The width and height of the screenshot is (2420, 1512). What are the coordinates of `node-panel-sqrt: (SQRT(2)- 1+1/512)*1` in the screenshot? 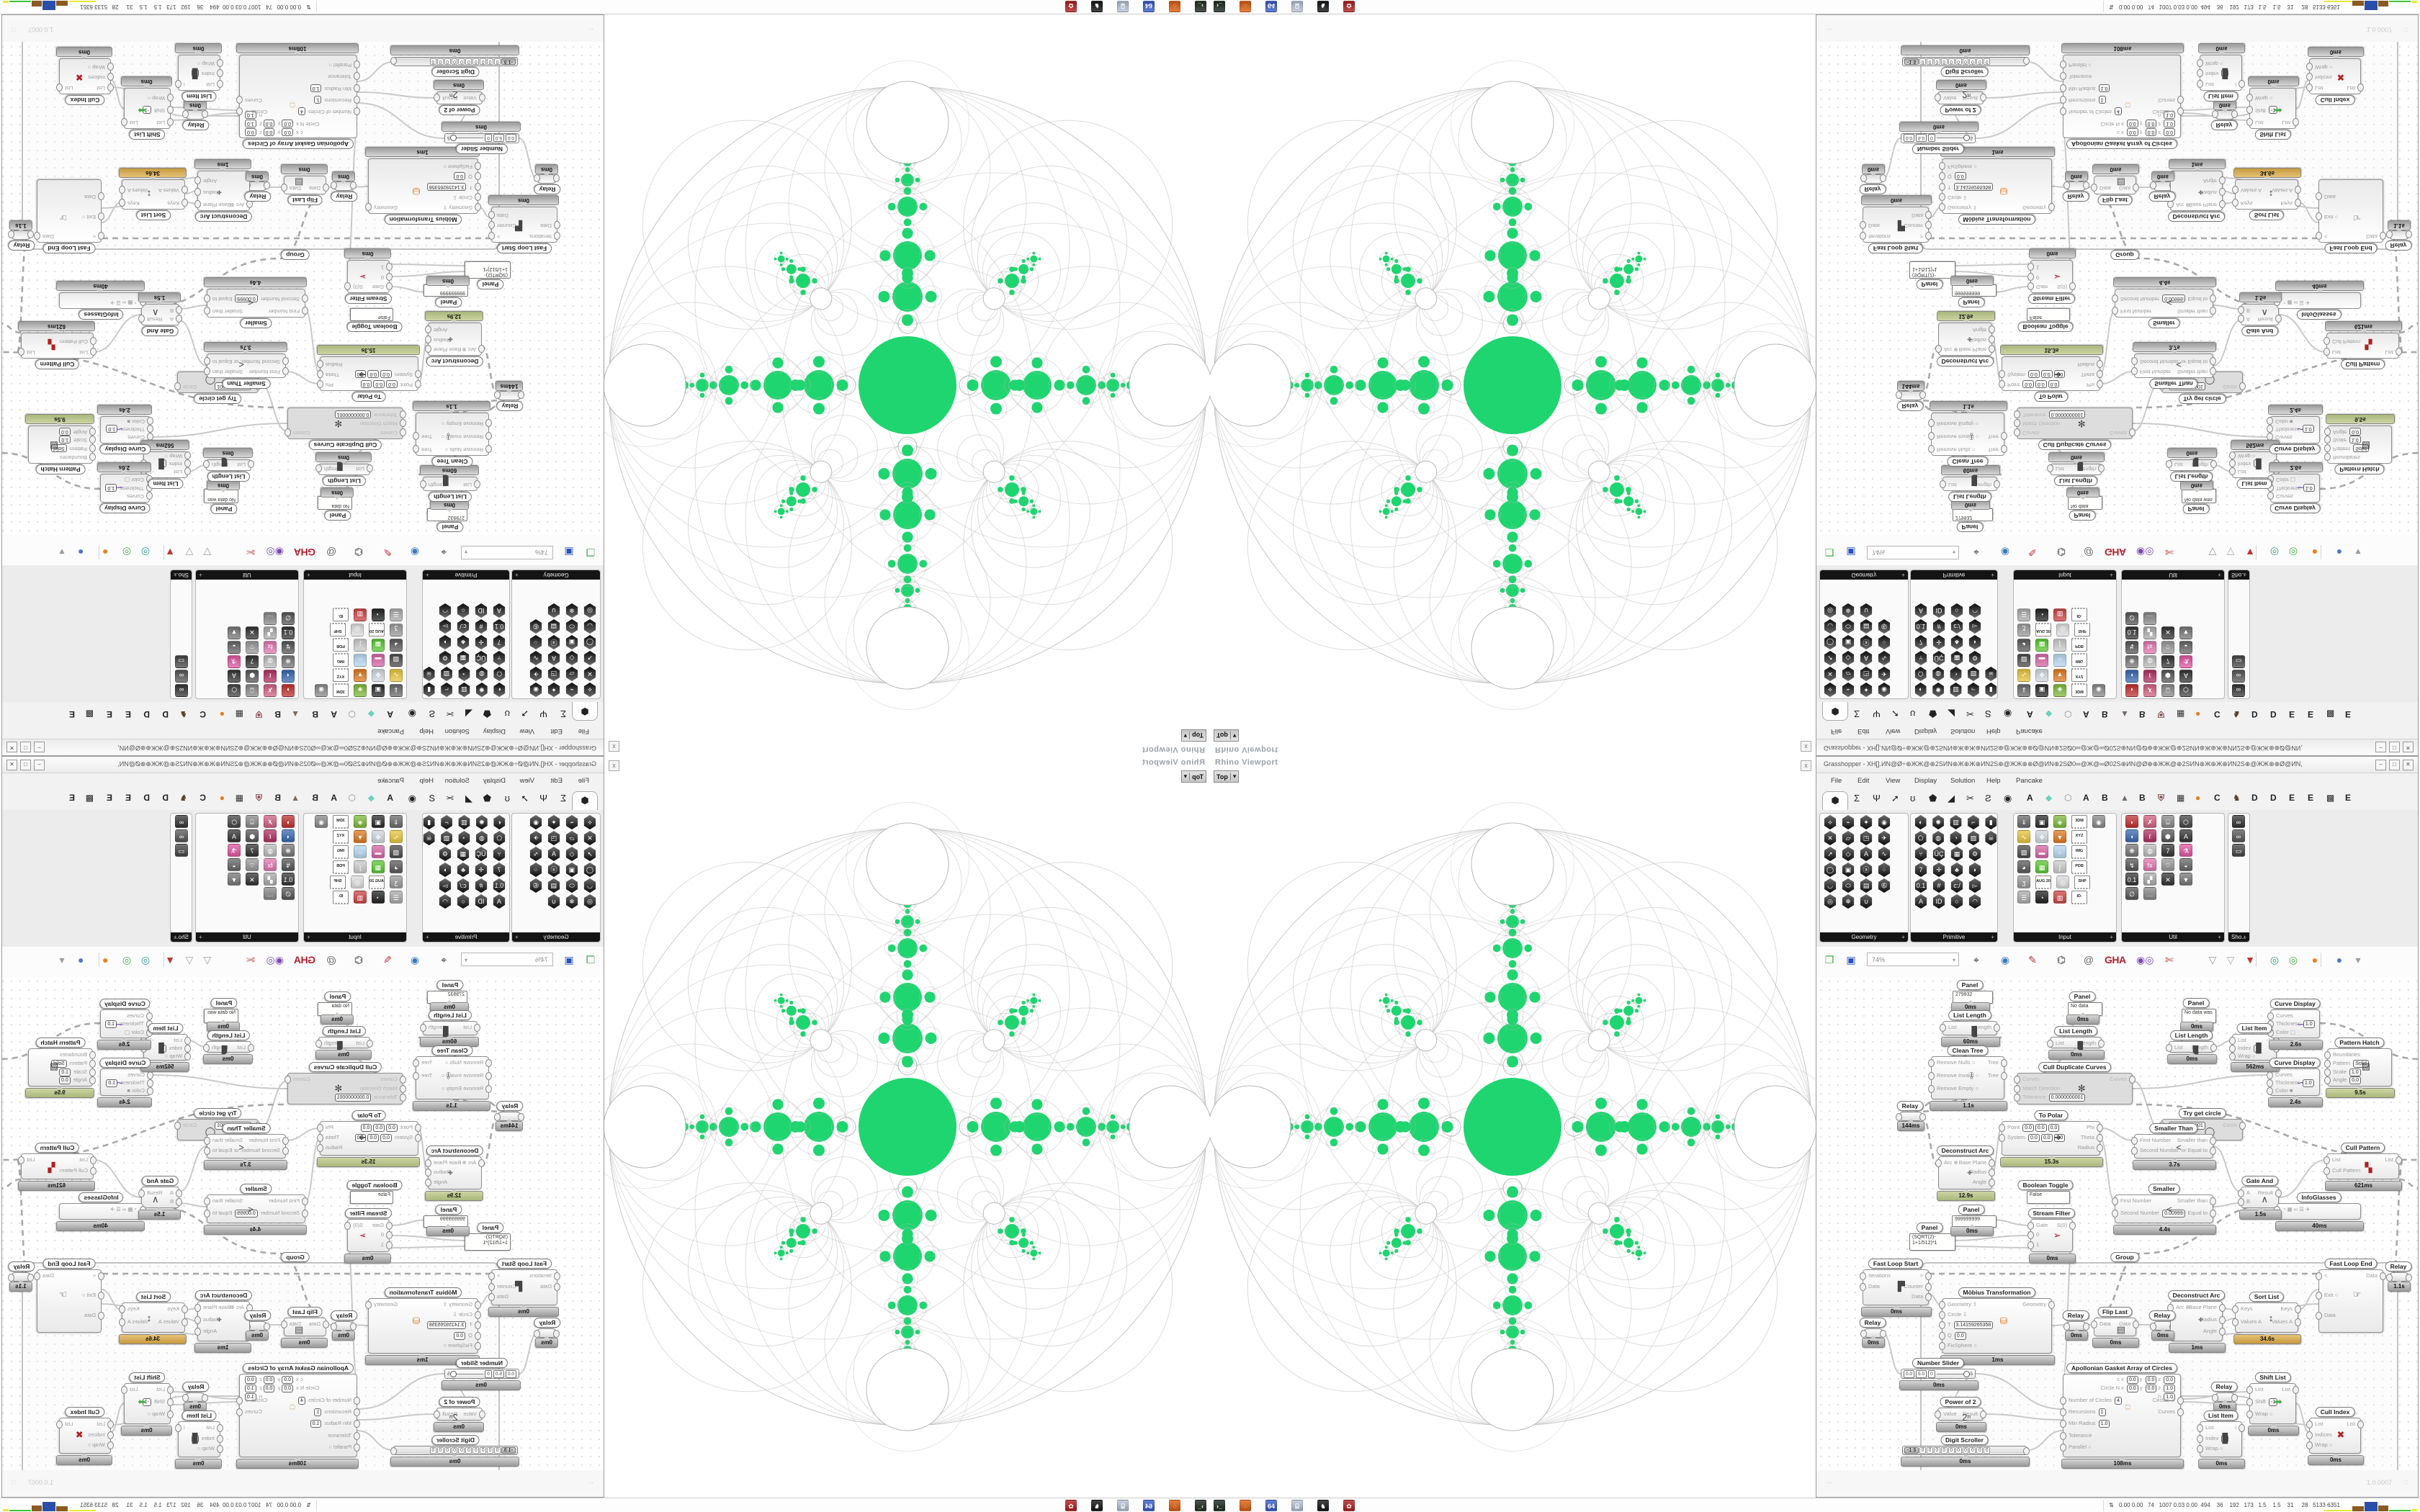 It's located at (488, 270).